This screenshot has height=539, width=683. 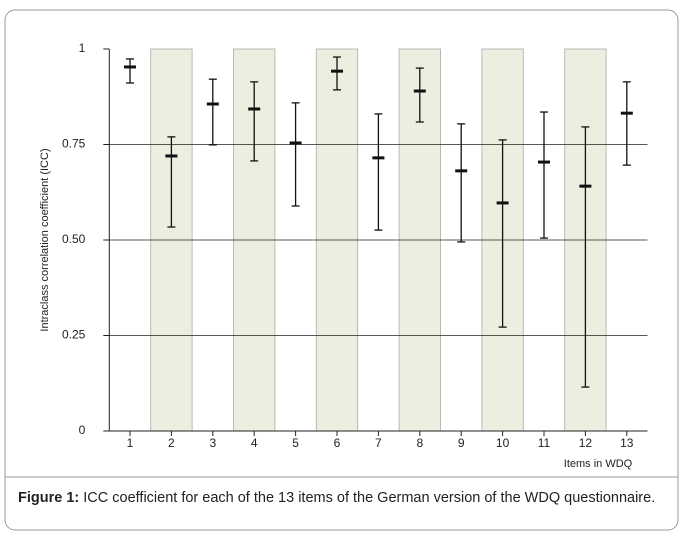 I want to click on x-tick-label: 3, so click(x=212, y=443).